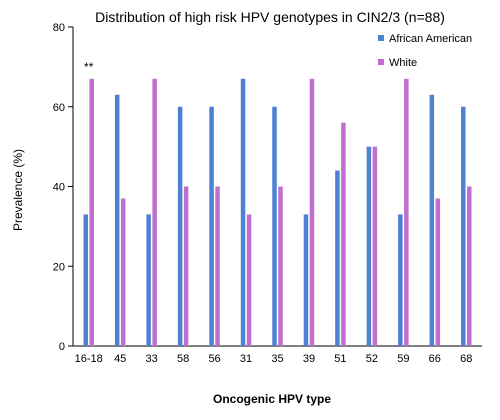 Image resolution: width=500 pixels, height=420 pixels. What do you see at coordinates (435, 359) in the screenshot?
I see `x-tick-label: 66` at bounding box center [435, 359].